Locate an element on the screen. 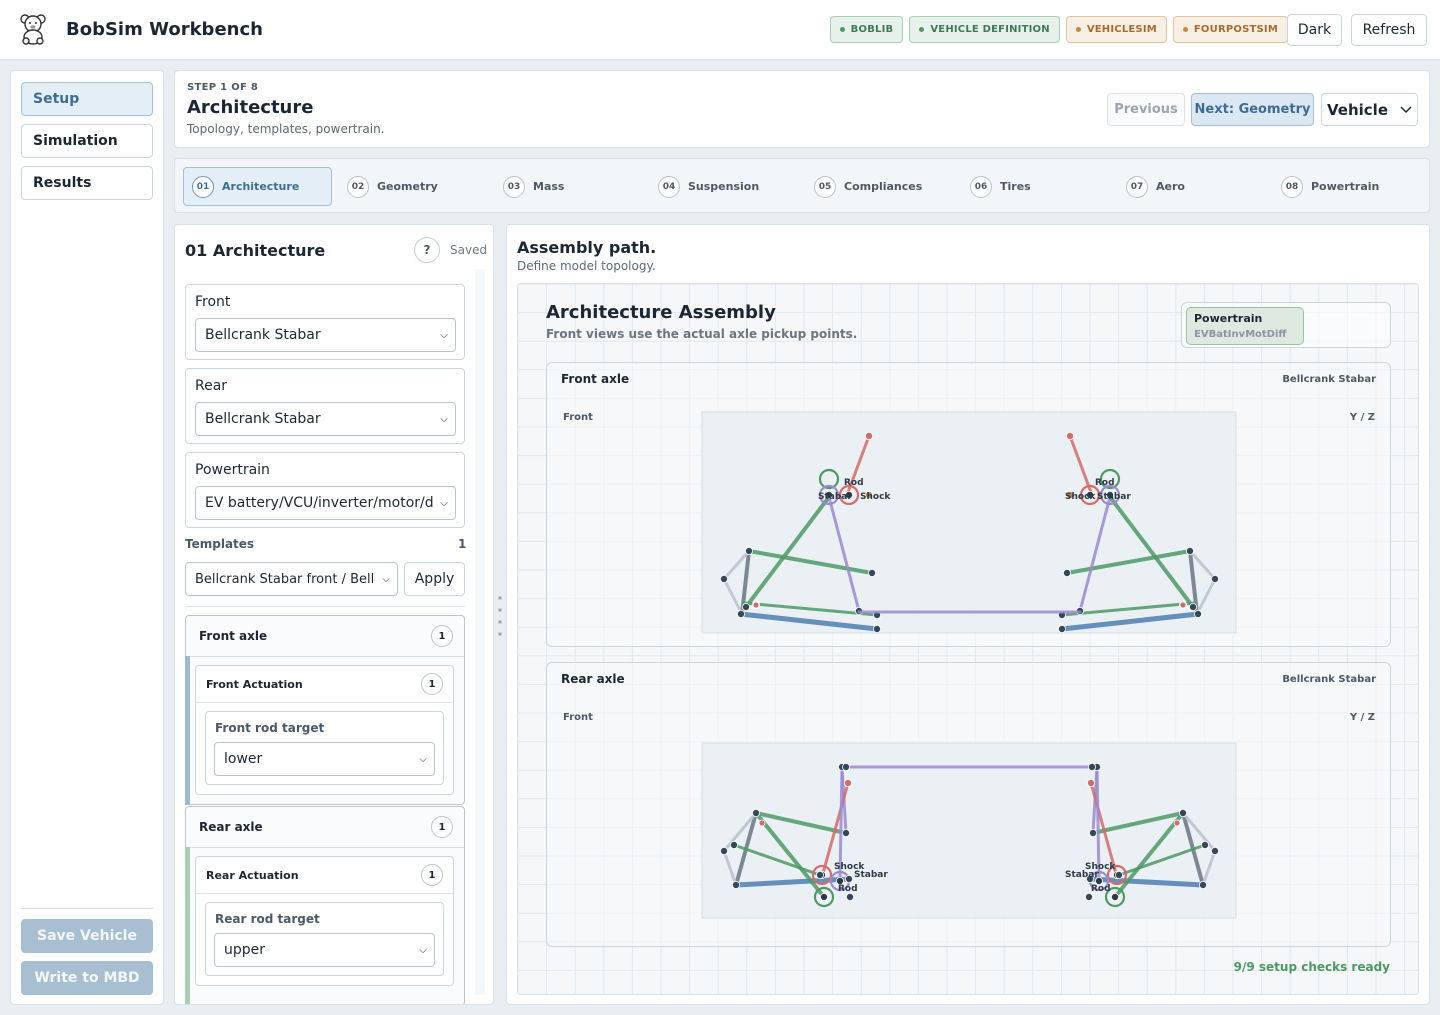 The image size is (1440, 1015). rear-rod-target-select: upper ⌵ is located at coordinates (324, 950).